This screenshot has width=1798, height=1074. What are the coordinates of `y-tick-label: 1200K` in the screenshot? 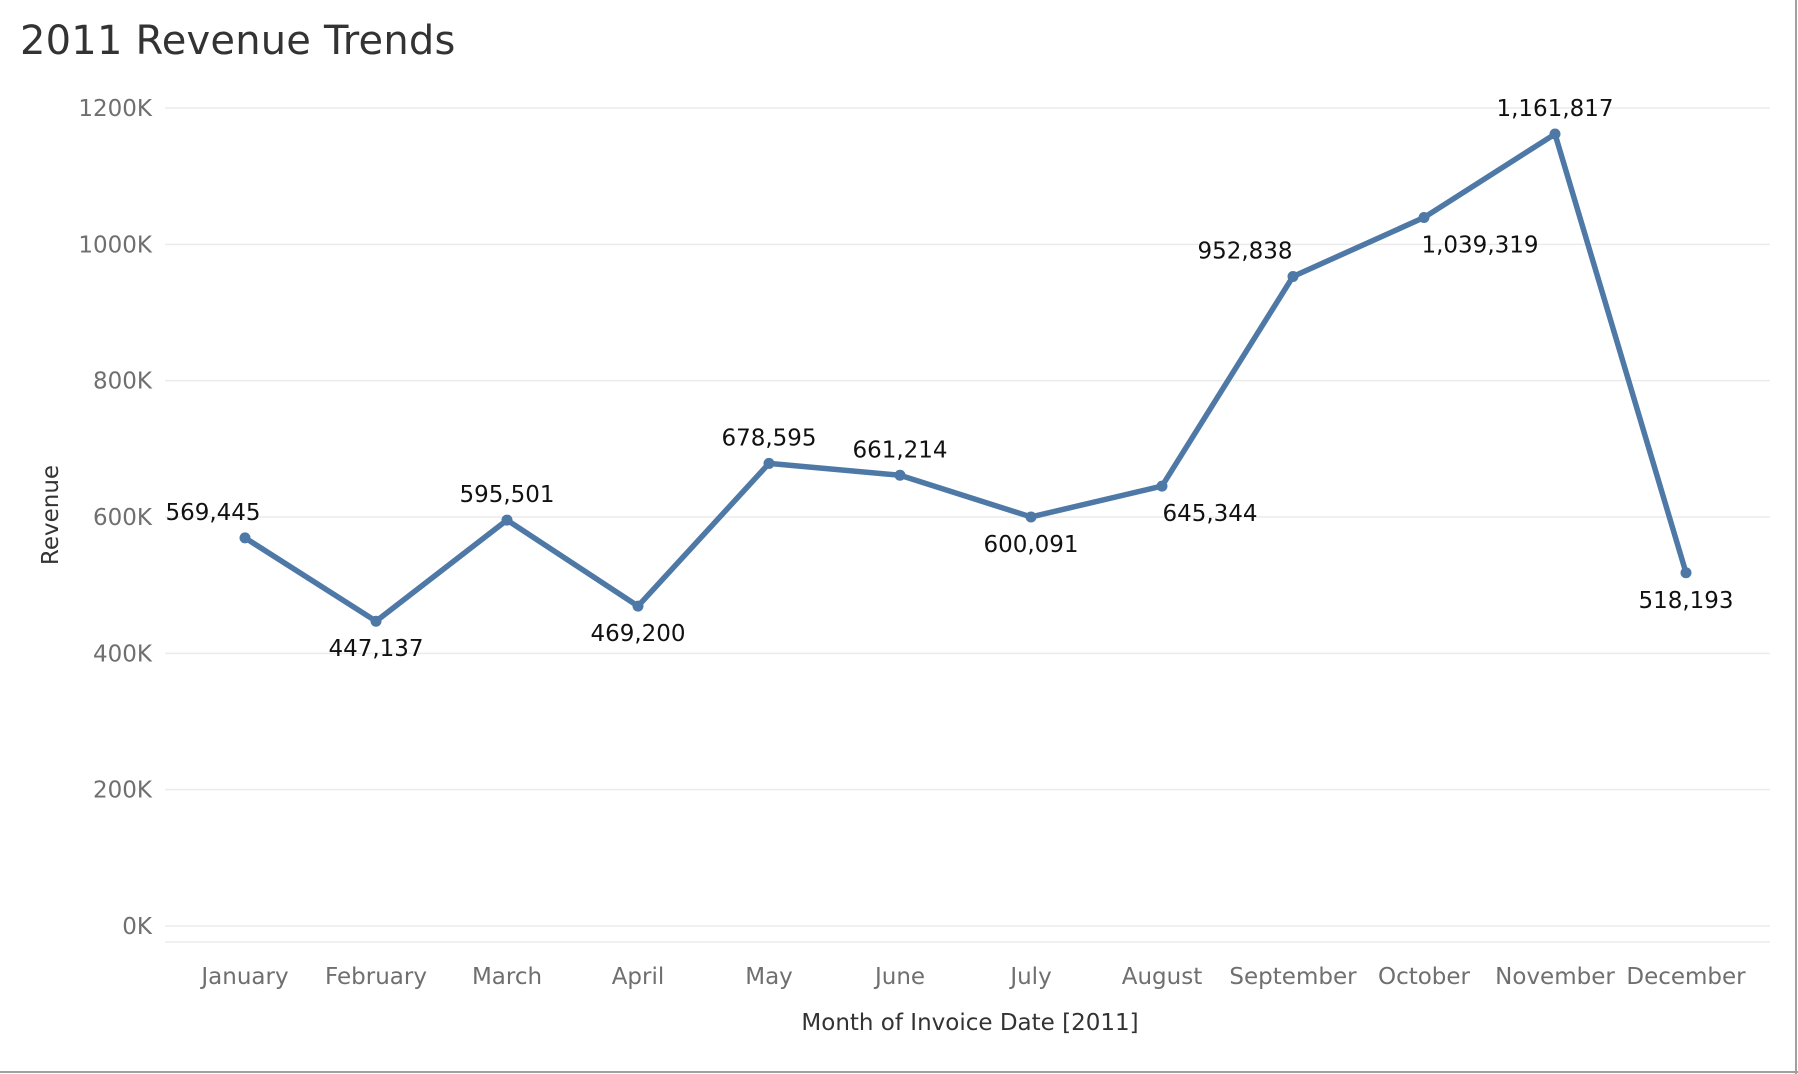 It's located at (115, 109).